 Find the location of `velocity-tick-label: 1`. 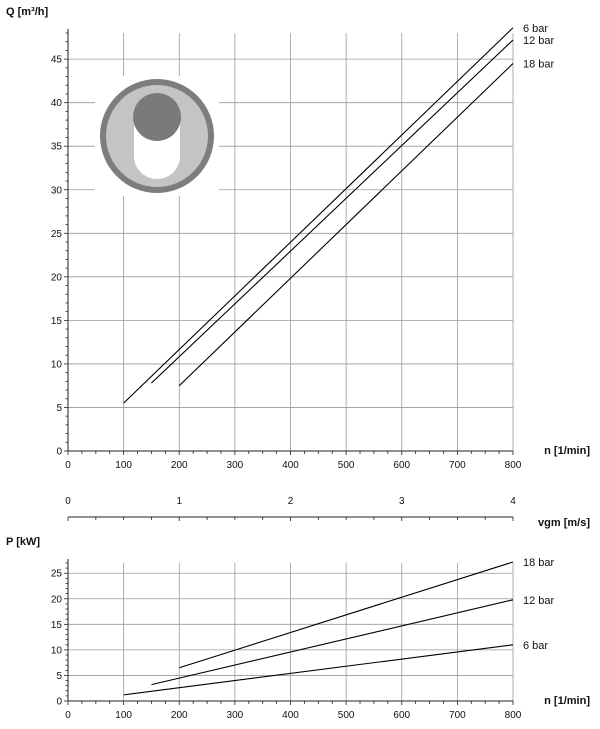

velocity-tick-label: 1 is located at coordinates (179, 501).